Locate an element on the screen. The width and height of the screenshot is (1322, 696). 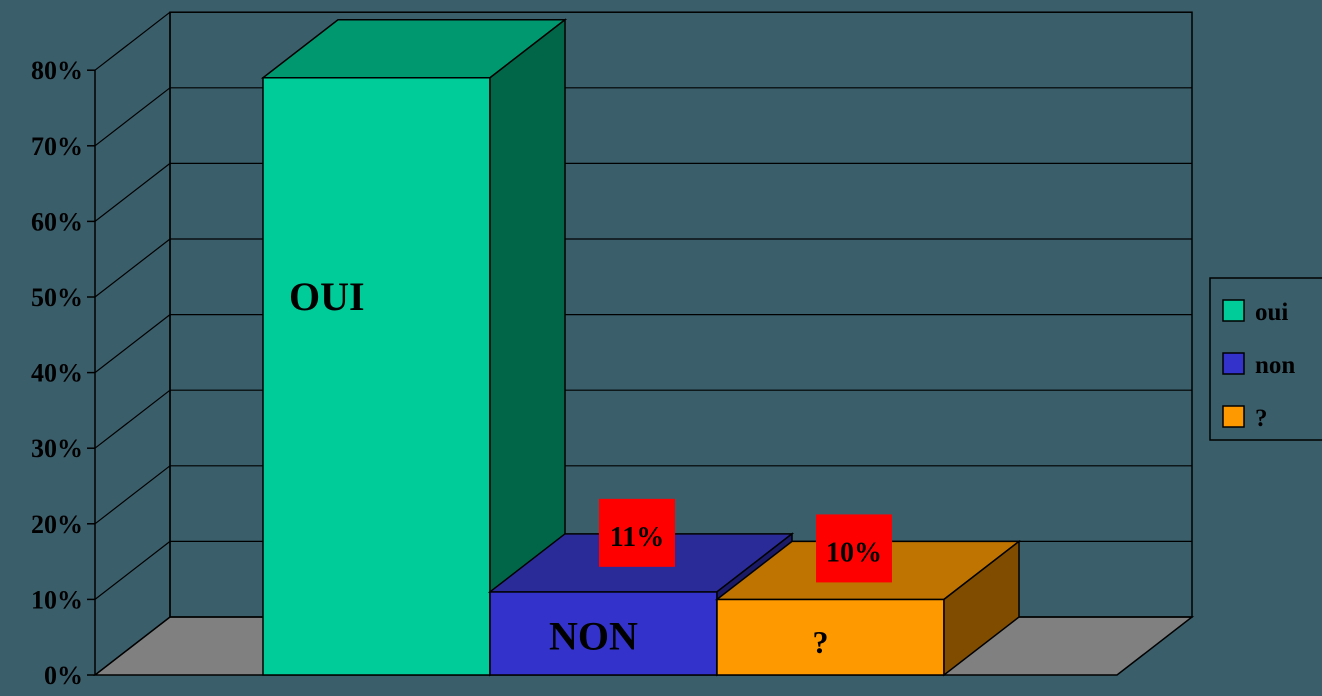
y-tick-label: 20% is located at coordinates (57, 524).